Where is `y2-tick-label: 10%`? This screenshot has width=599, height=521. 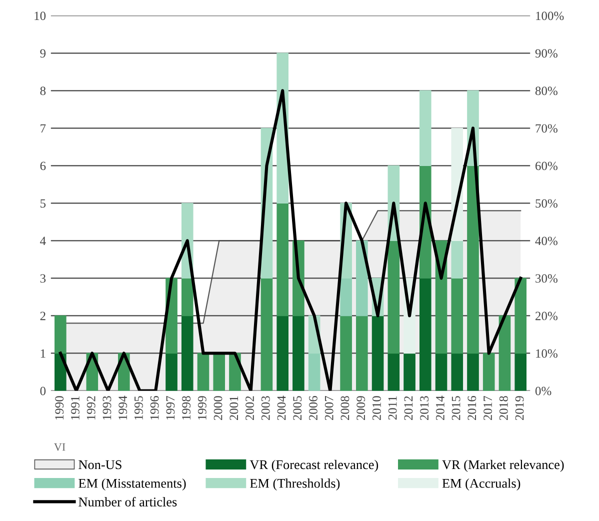
y2-tick-label: 10% is located at coordinates (547, 353).